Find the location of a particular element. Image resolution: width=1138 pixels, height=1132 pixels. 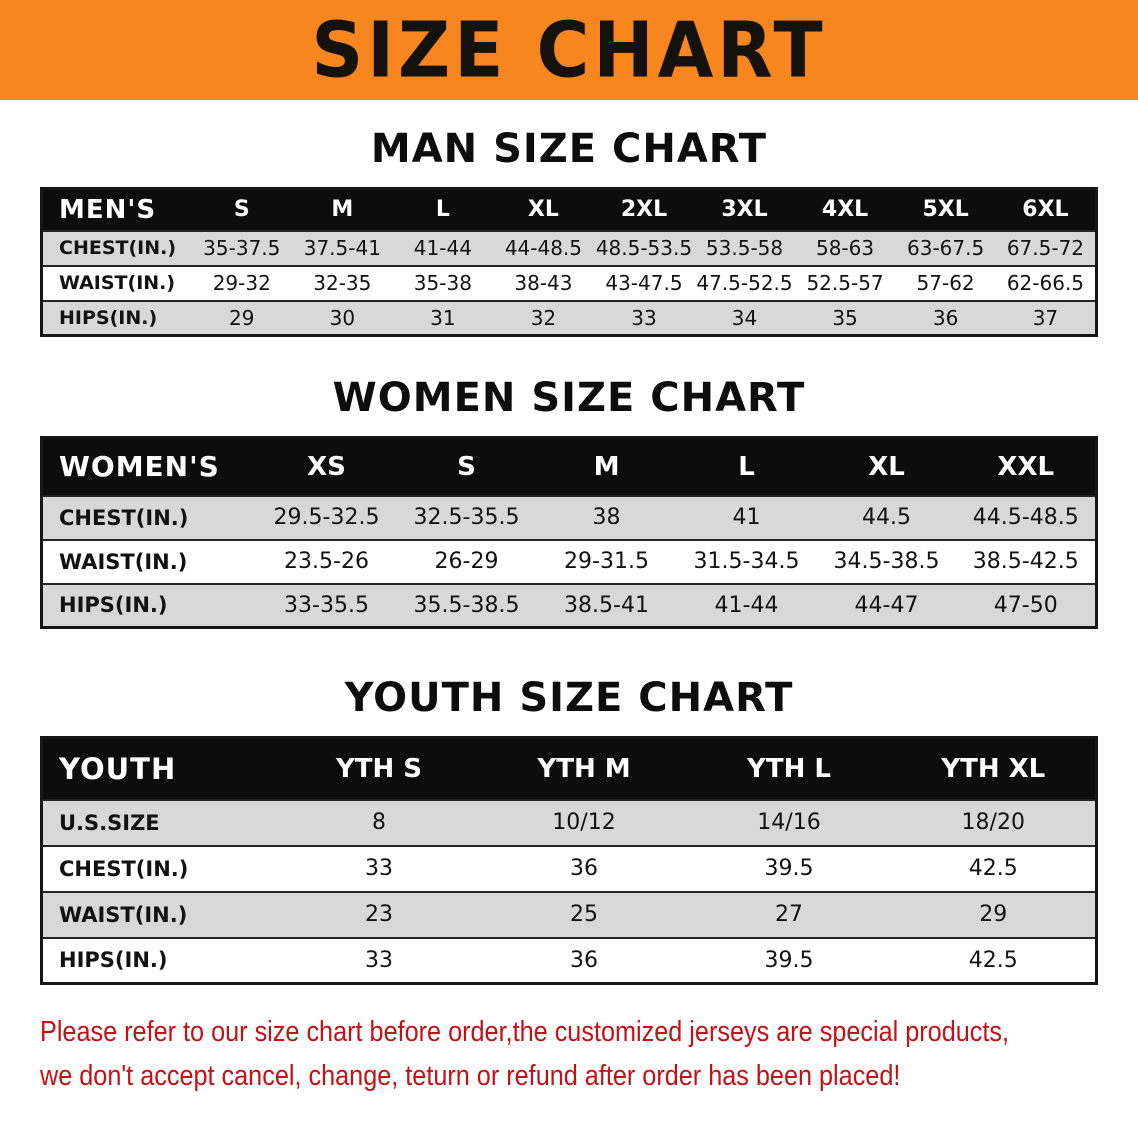

size-cell: 29-31.5 is located at coordinates (606, 561).